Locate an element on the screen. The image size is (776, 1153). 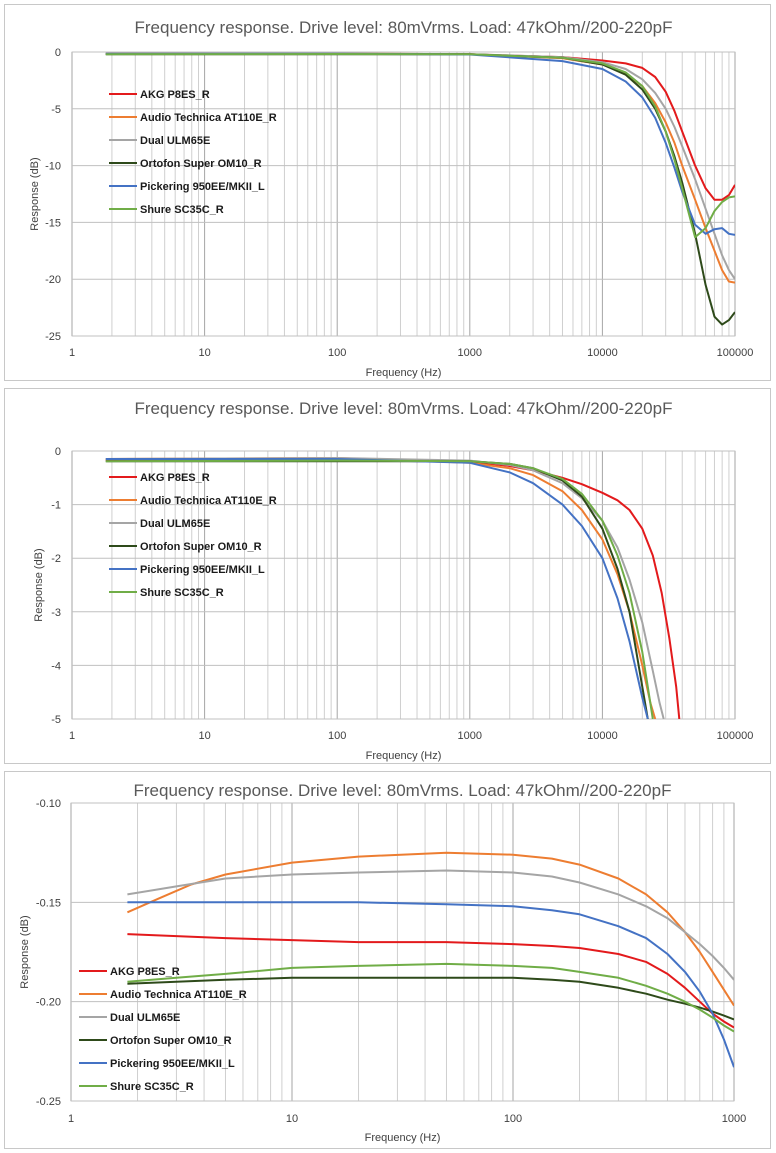
y-tick-label: -10 is located at coordinates (53, 167).